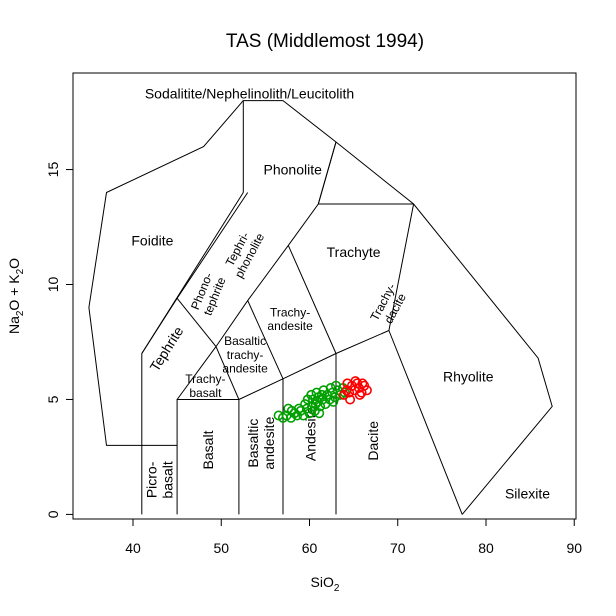 The image size is (616, 616). I want to click on y-tick-label: 0, so click(53, 514).